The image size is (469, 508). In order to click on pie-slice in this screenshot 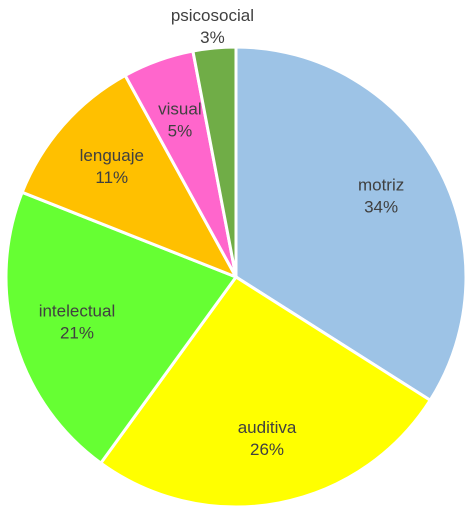, I will do `click(214, 161)`.